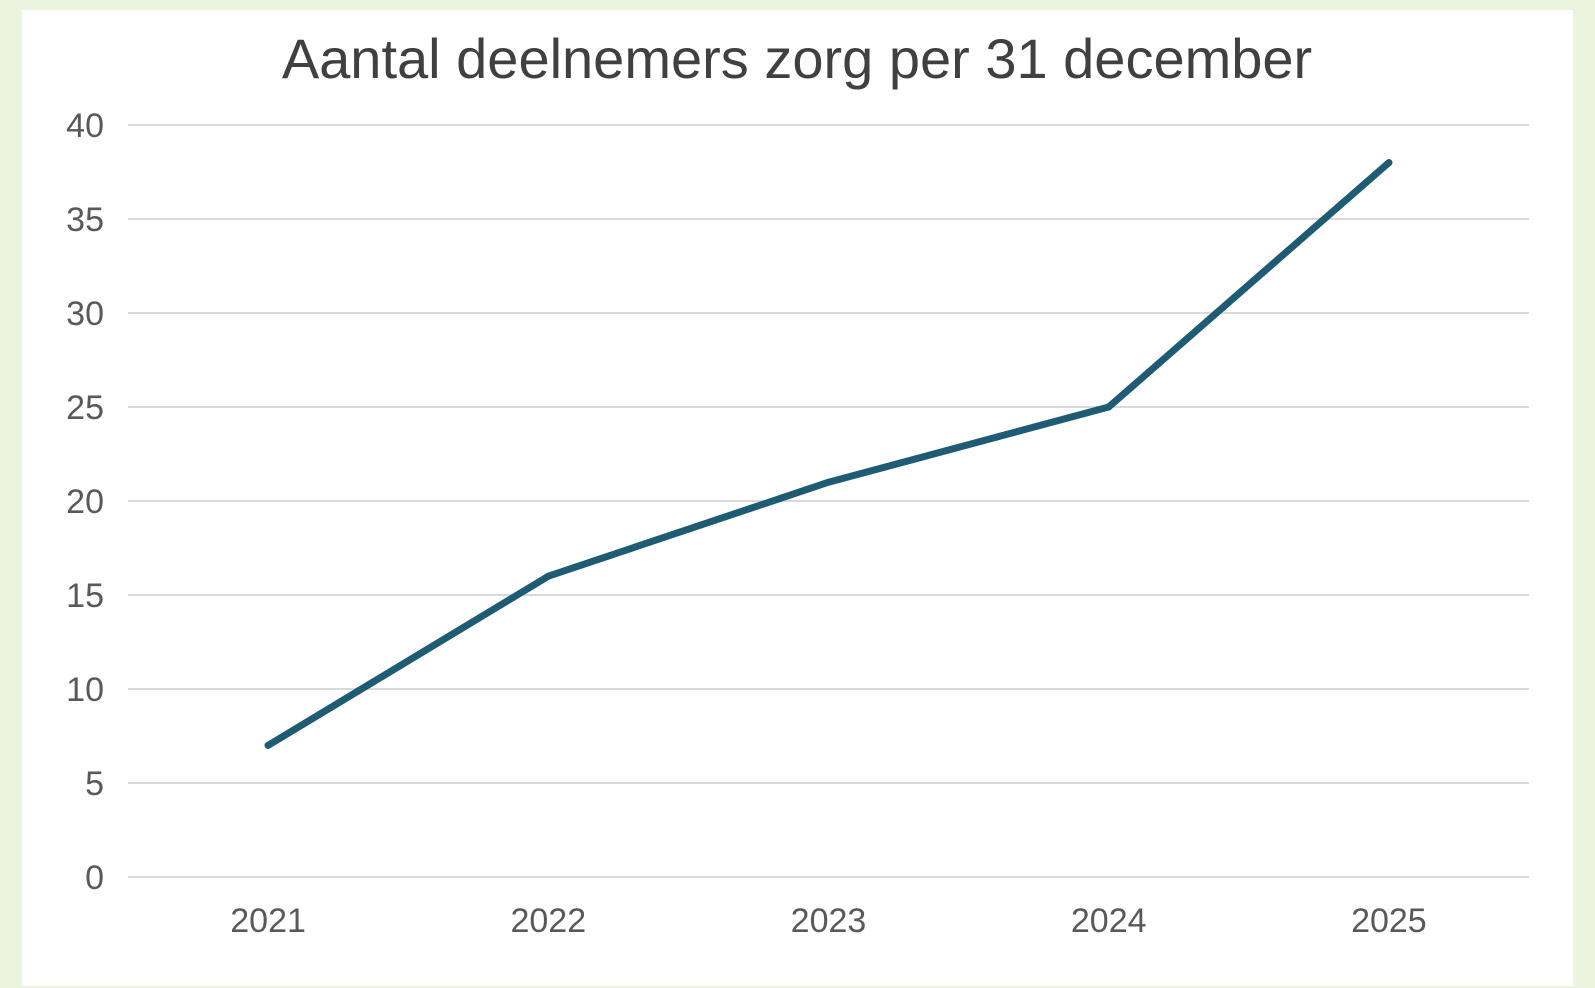 Image resolution: width=1595 pixels, height=988 pixels. What do you see at coordinates (85, 596) in the screenshot?
I see `y-tick-label: 15` at bounding box center [85, 596].